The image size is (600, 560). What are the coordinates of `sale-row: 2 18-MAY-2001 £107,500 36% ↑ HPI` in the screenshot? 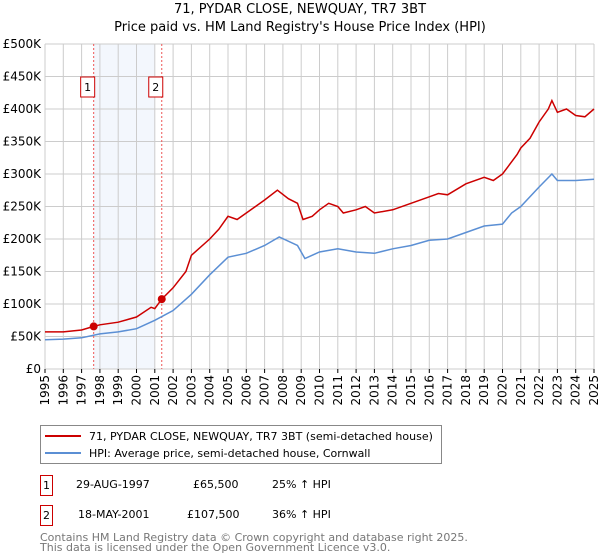 It's located at (220, 515).